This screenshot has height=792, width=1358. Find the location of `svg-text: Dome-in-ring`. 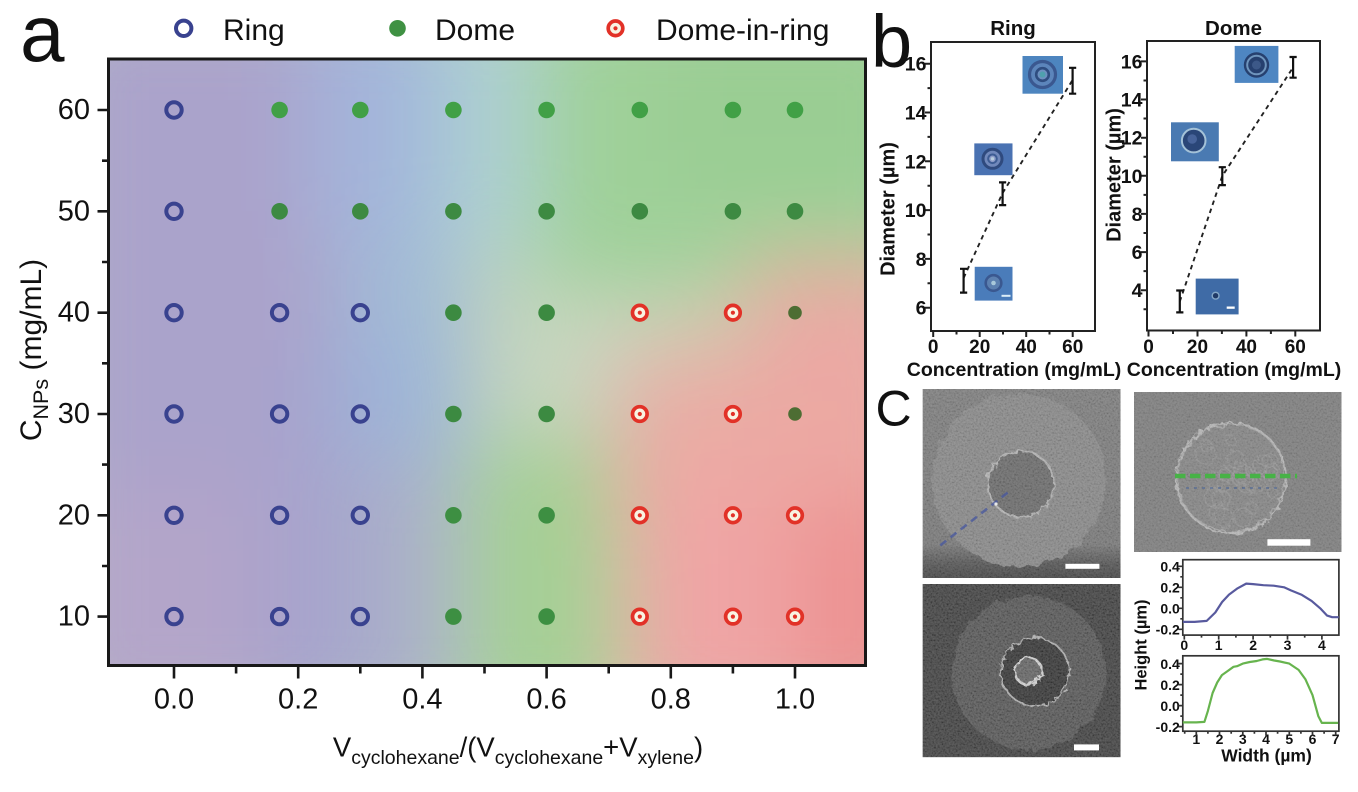

svg-text: Dome-in-ring is located at coordinates (742, 30).